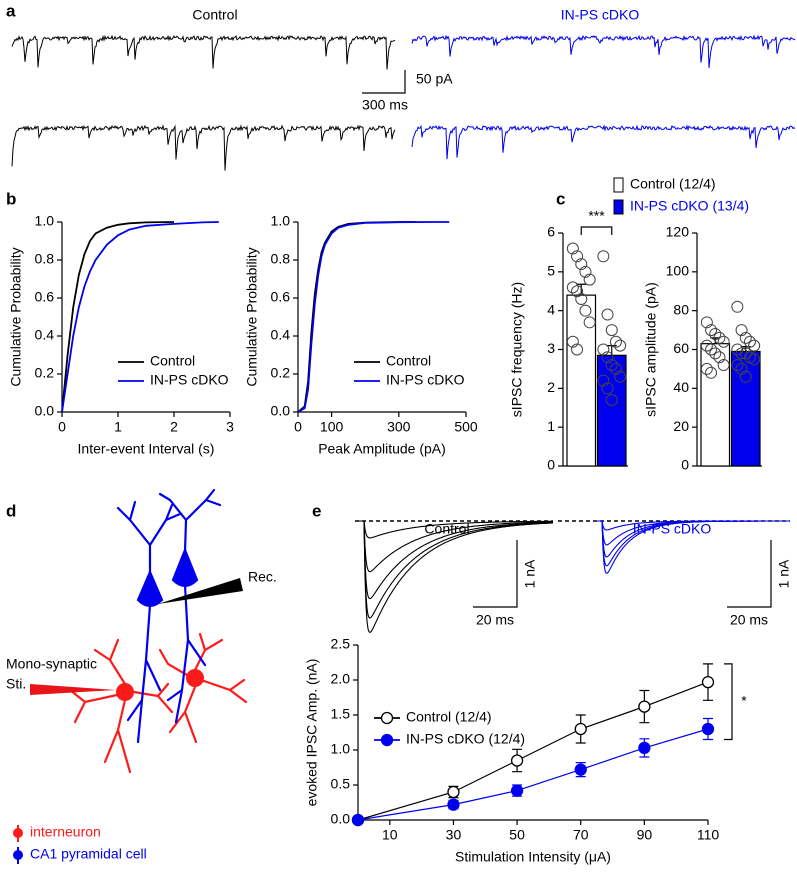 The image size is (797, 879). Describe the element at coordinates (390, 835) in the screenshot. I see `x-tick-label: 10` at that location.